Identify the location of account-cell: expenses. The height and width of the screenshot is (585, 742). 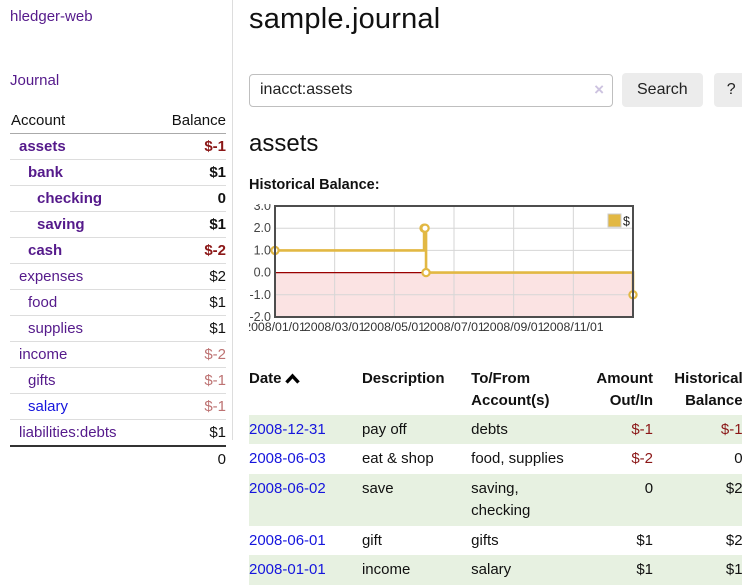
(81, 276).